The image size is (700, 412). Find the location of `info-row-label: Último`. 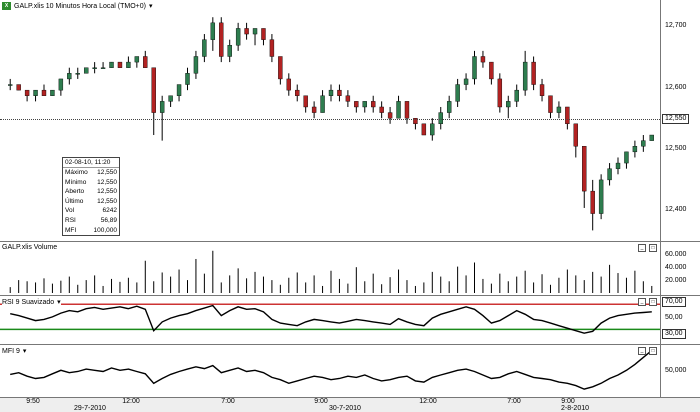

info-row-label: Último is located at coordinates (74, 201).